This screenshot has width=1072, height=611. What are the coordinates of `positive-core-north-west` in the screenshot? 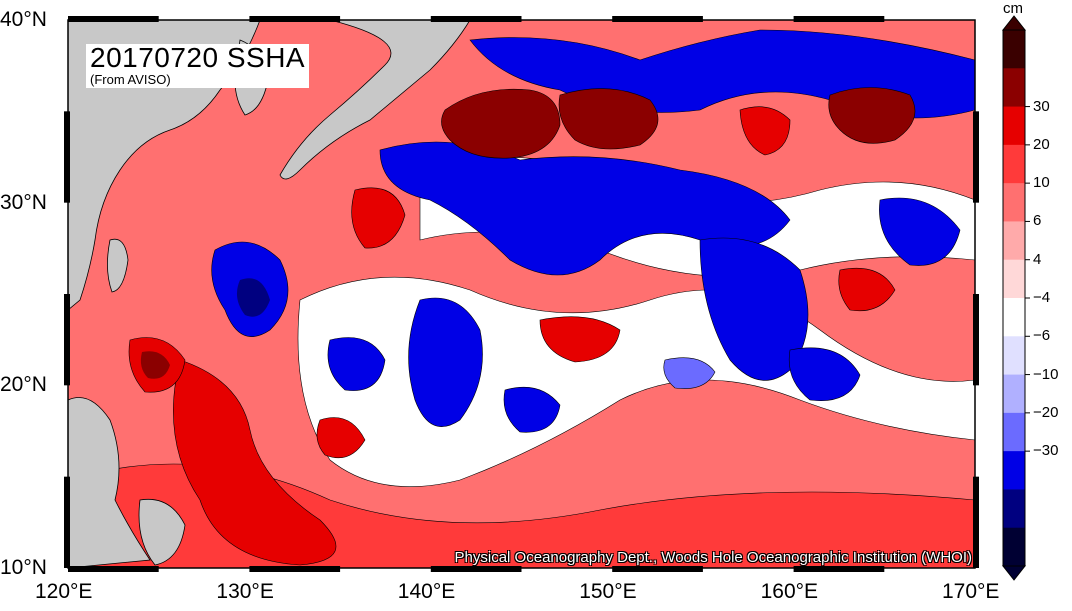 It's located at (378, 218).